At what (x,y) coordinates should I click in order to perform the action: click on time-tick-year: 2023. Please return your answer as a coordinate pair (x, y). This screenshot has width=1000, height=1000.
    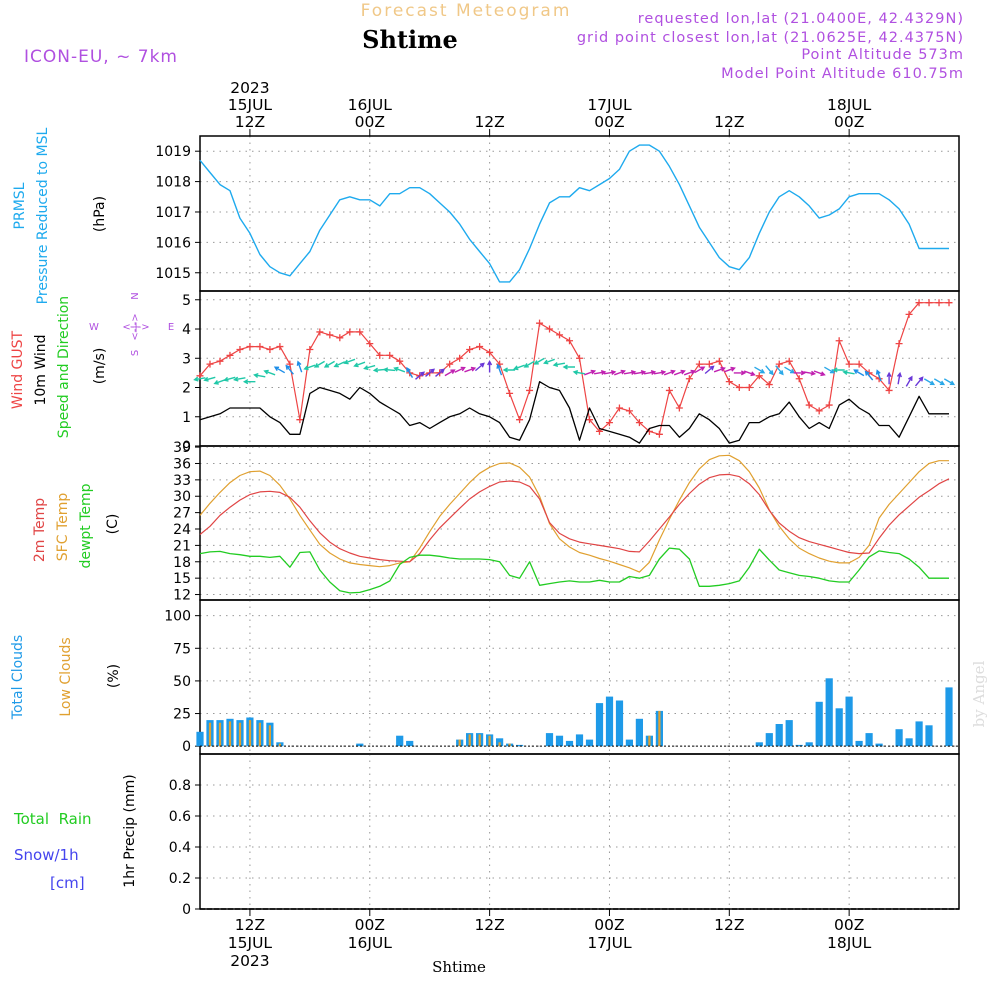
    Looking at the image, I should click on (249, 961).